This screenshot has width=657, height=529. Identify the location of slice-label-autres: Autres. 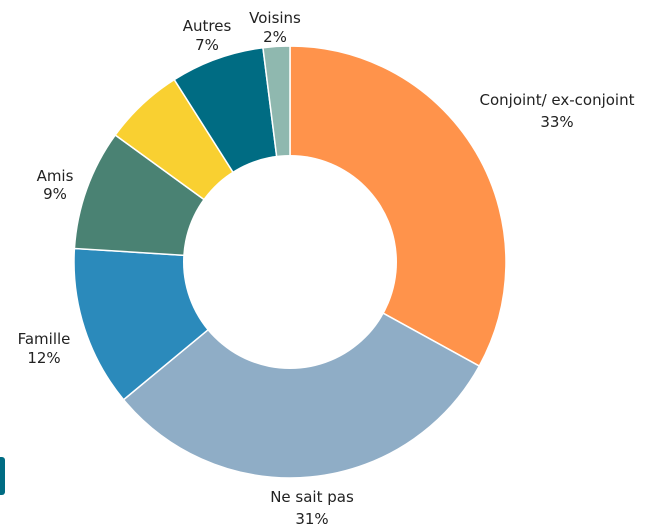
(207, 26).